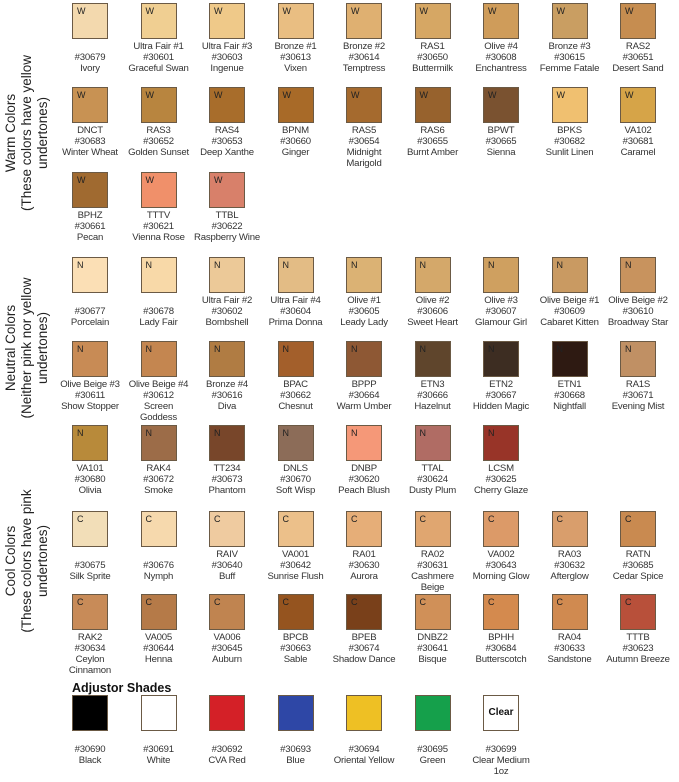  What do you see at coordinates (570, 122) in the screenshot?
I see `swatch-item: W BPKS #30682 Sunlit Linen` at bounding box center [570, 122].